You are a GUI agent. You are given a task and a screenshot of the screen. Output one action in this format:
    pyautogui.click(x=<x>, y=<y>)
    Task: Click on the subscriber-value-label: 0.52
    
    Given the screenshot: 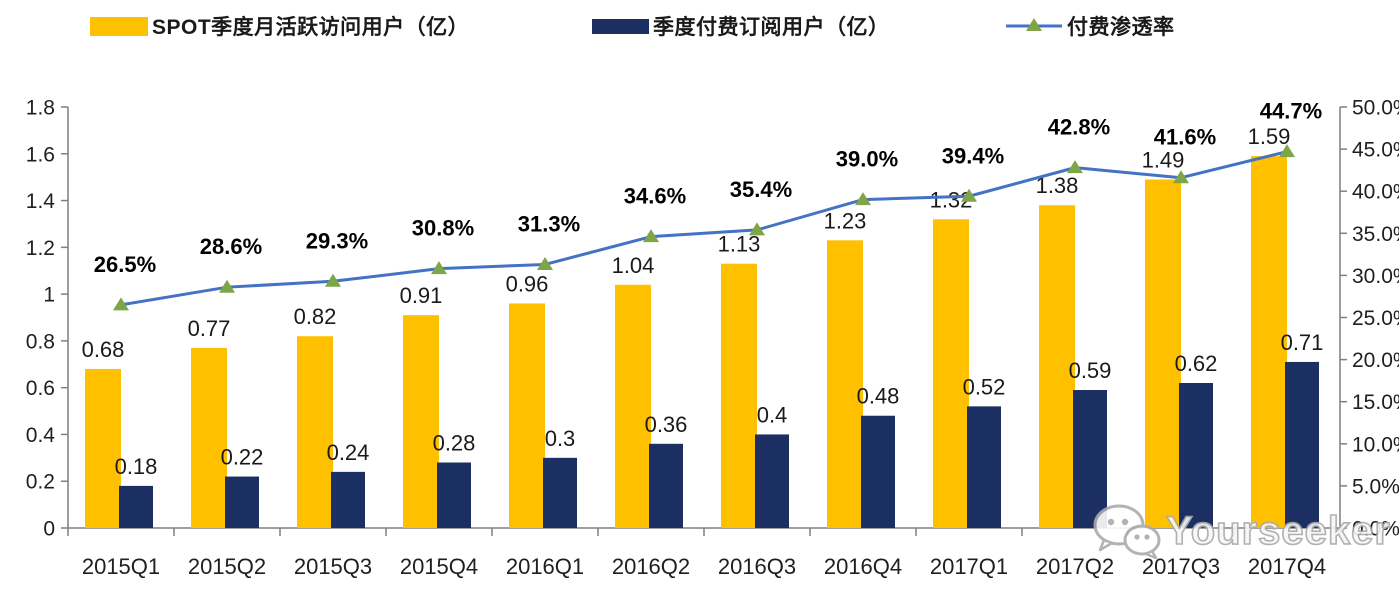 What is the action you would take?
    pyautogui.click(x=984, y=386)
    